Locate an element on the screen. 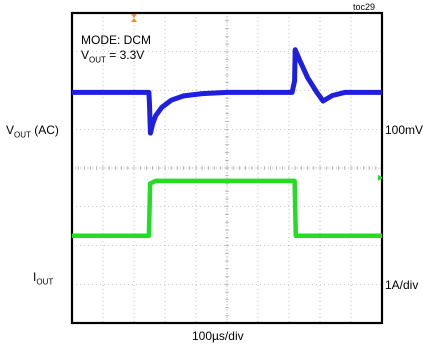  channel-1-label: VOUT (AC) is located at coordinates (32, 132).